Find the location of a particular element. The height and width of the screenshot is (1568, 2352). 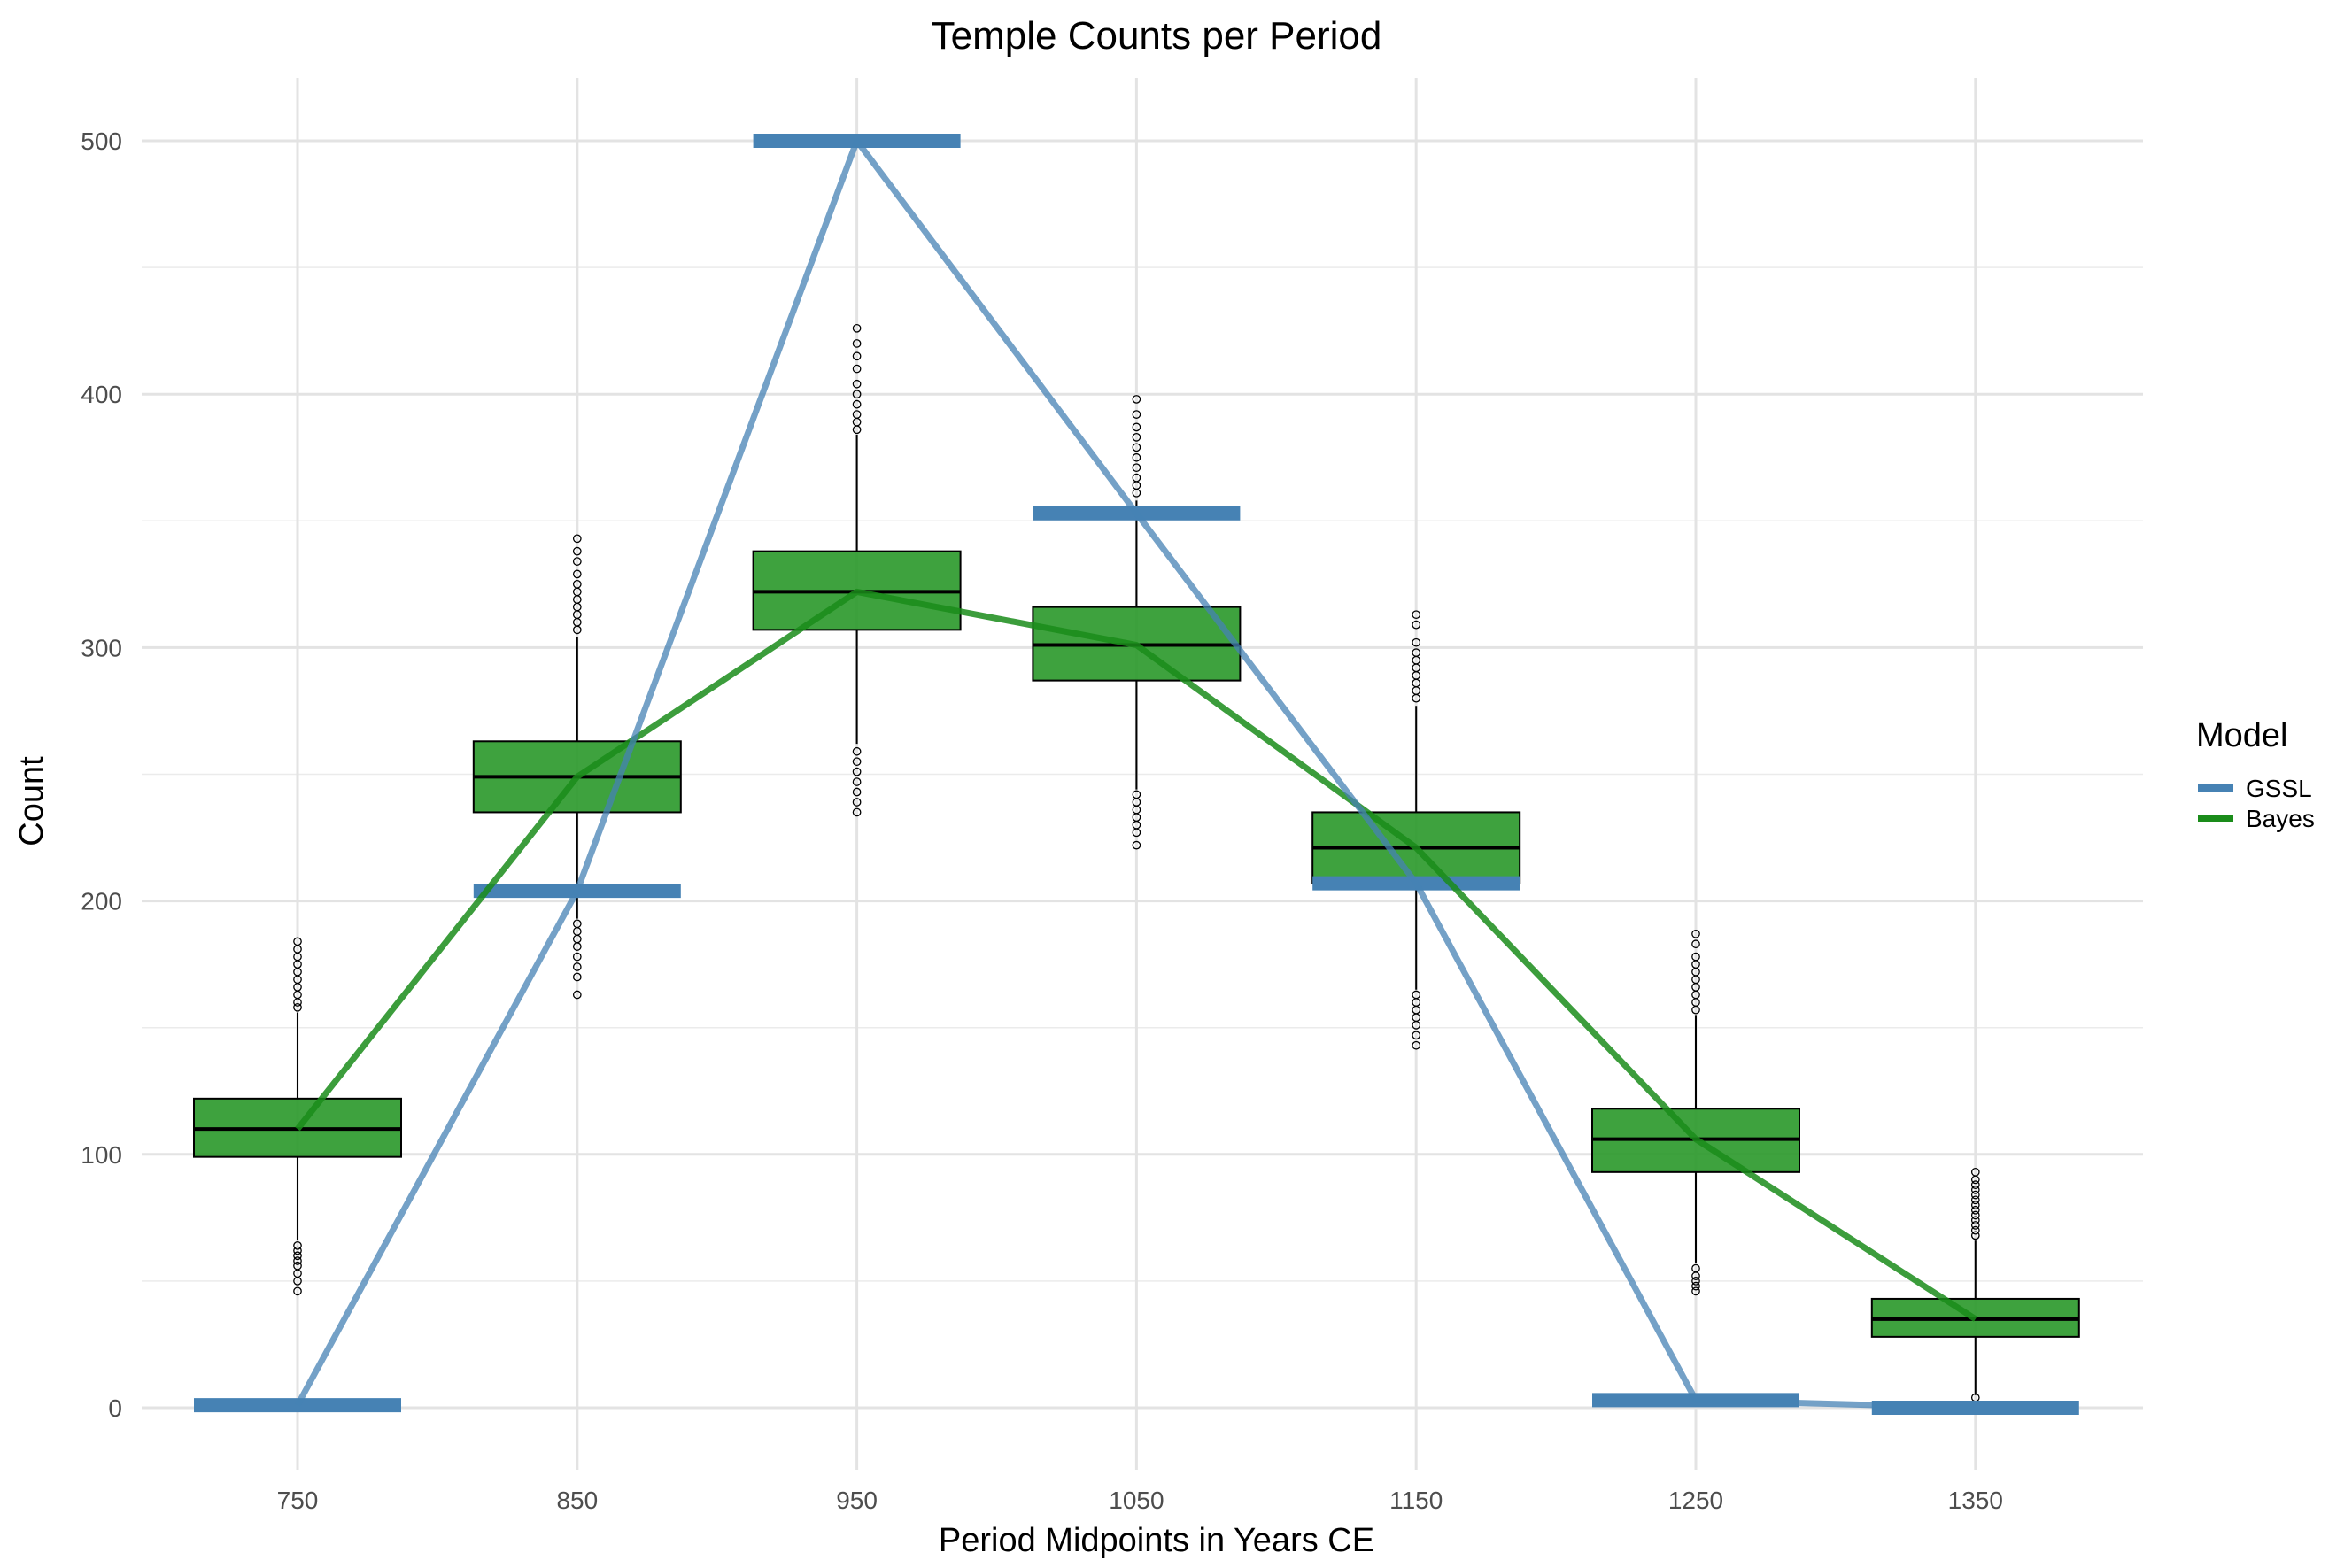

legend-title: Model is located at coordinates (2242, 736).